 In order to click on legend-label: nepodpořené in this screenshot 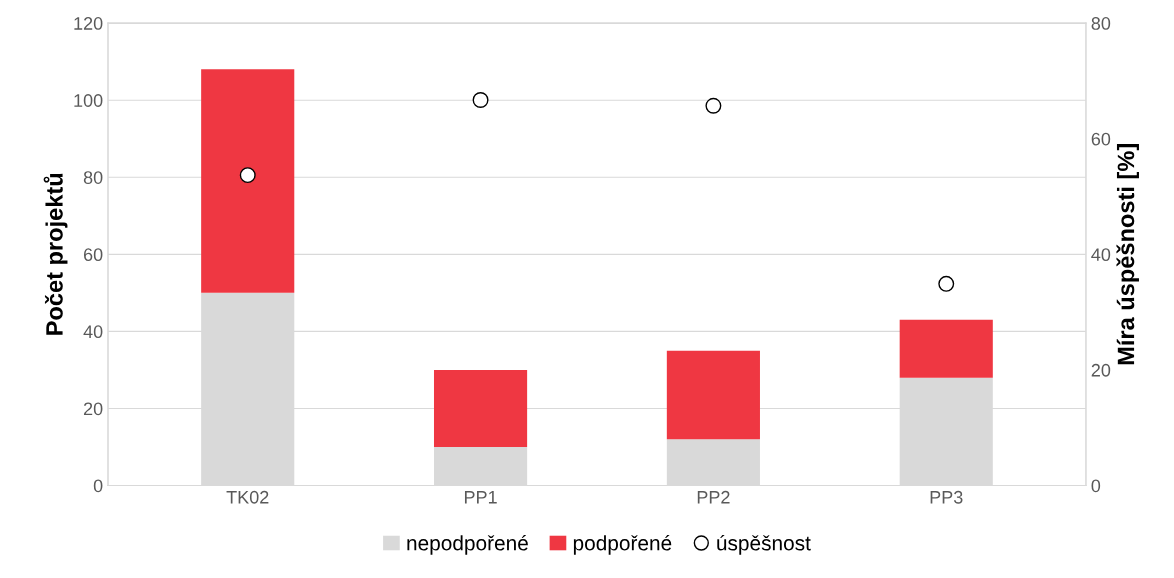, I will do `click(467, 544)`.